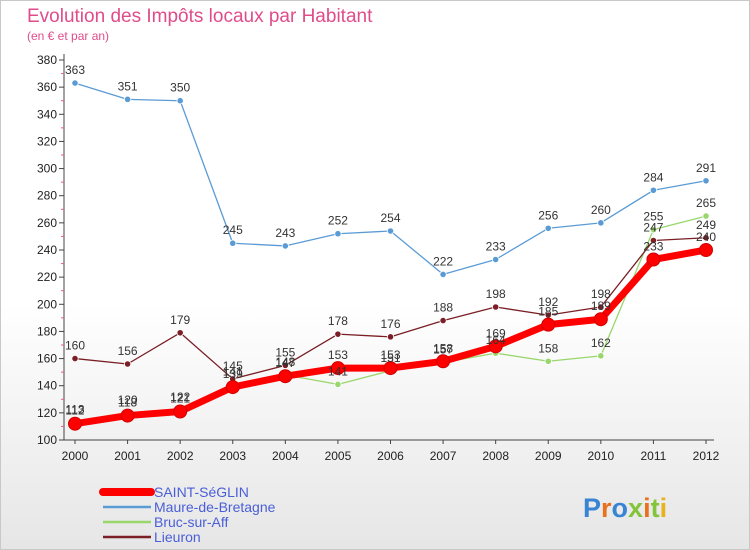  I want to click on data-label-saint-seglin: 139, so click(233, 374).